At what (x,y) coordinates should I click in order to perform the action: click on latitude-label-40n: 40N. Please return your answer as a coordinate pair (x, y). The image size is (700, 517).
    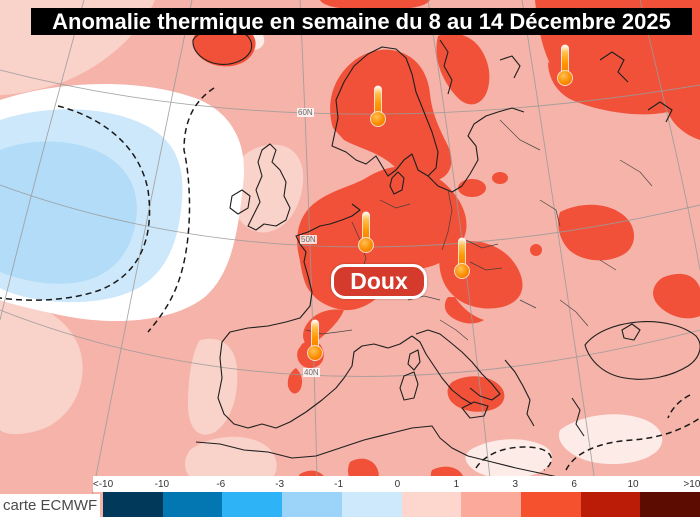
    Looking at the image, I should click on (311, 372).